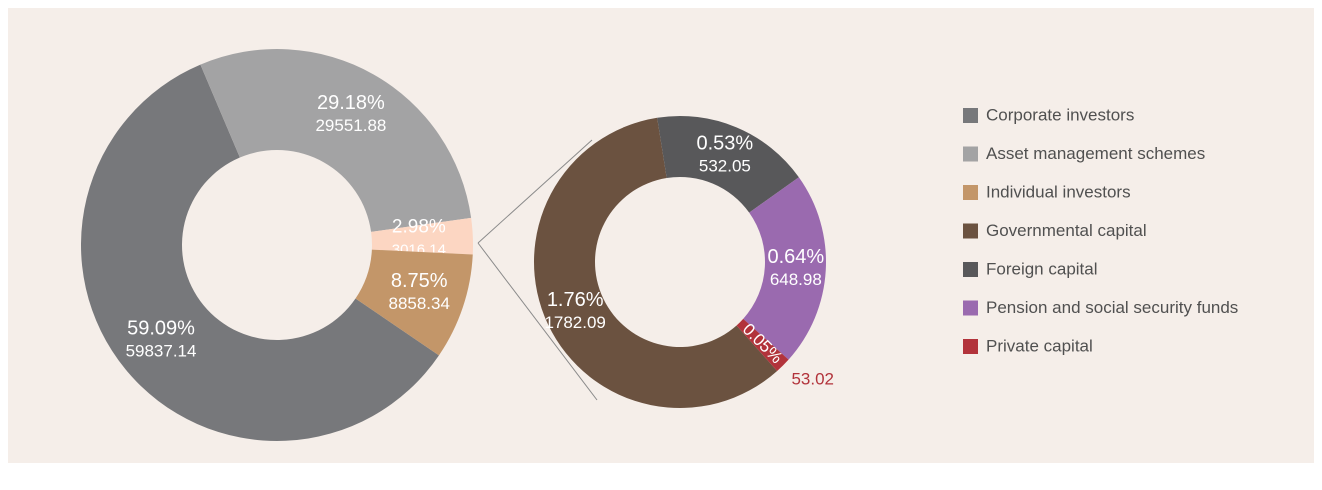 The image size is (1322, 490). I want to click on value-label: 29551.88, so click(350, 125).